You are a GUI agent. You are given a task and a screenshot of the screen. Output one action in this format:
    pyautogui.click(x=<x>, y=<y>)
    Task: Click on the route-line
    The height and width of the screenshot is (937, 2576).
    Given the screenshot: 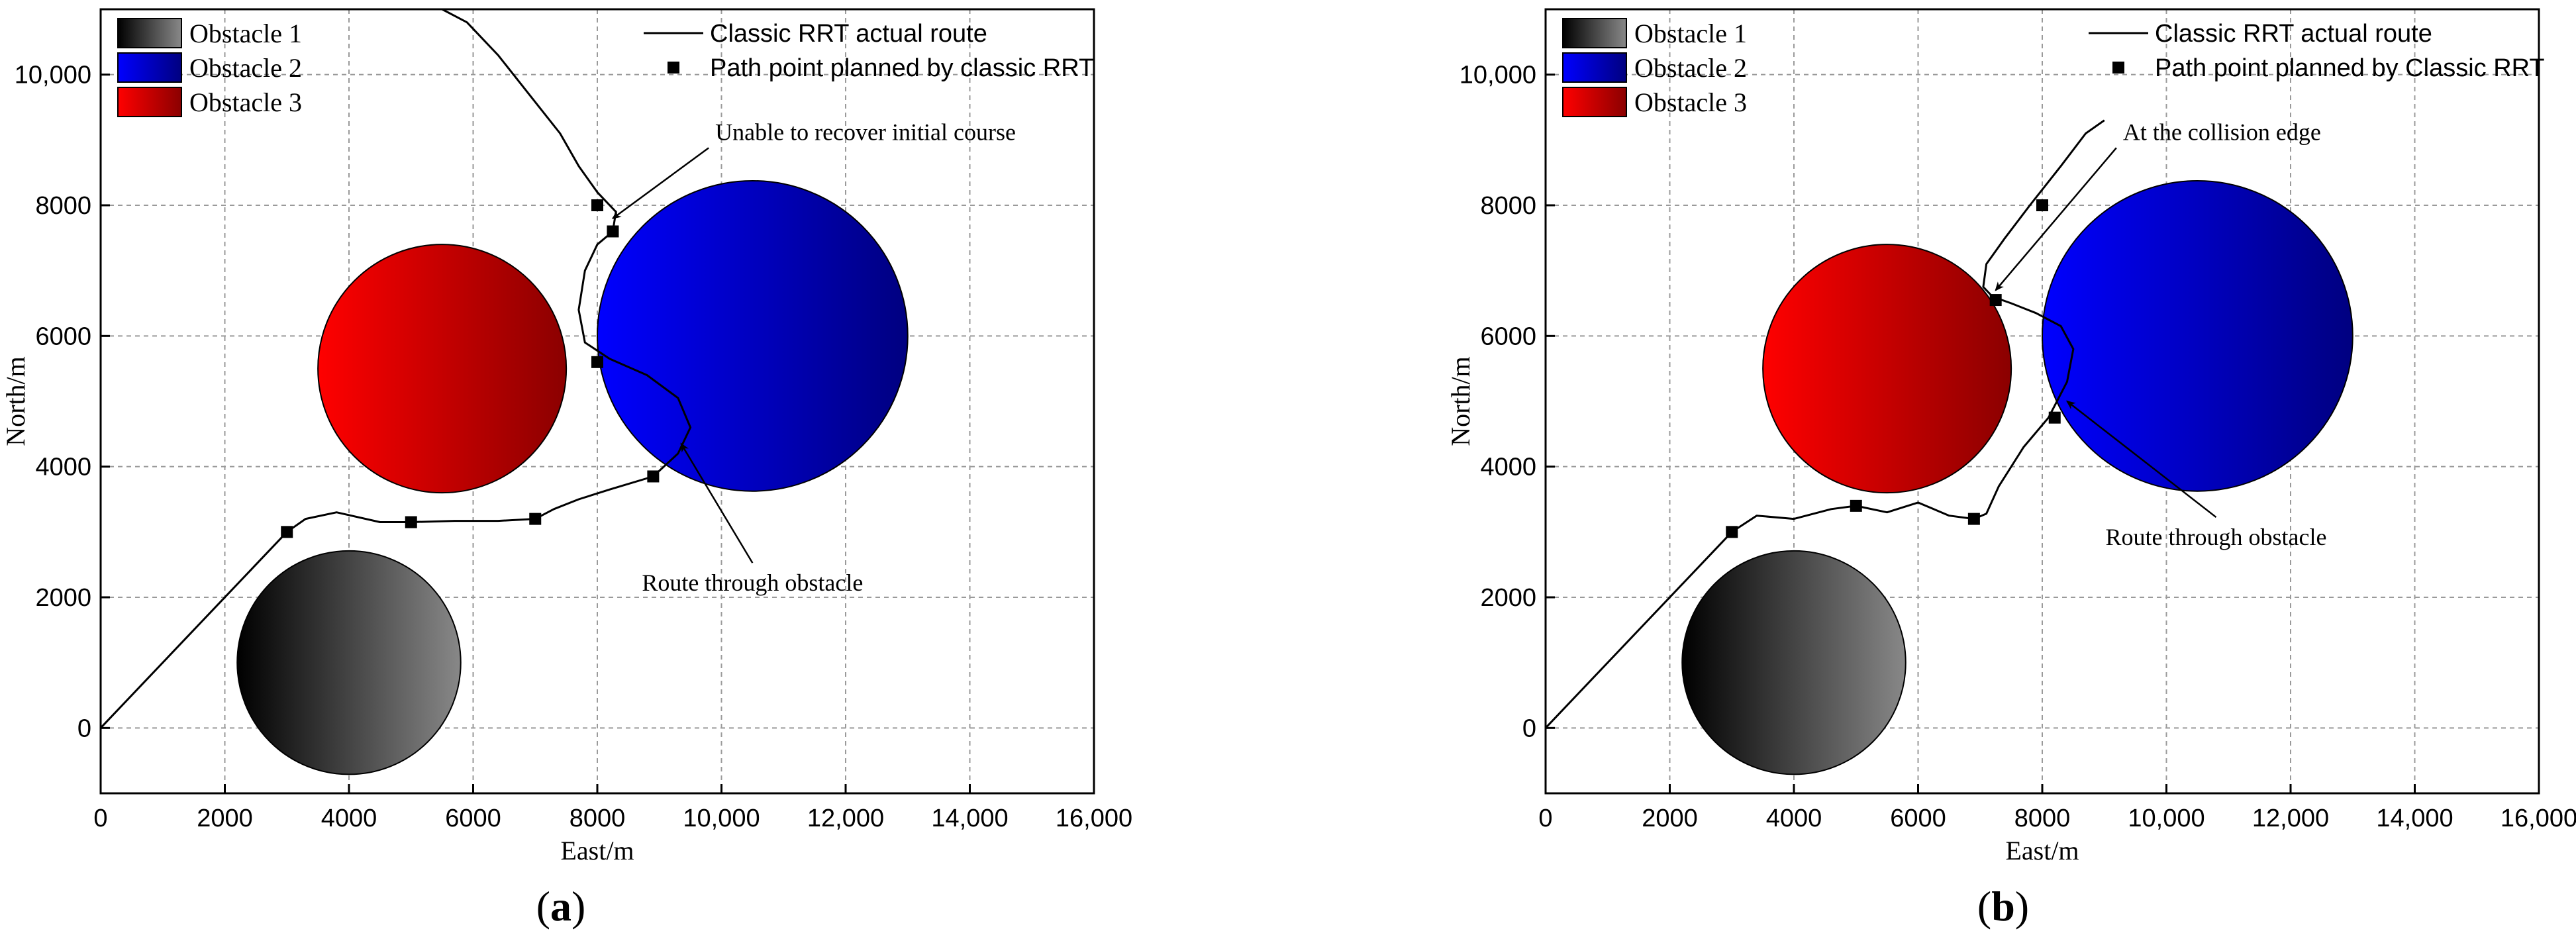 What is the action you would take?
    pyautogui.click(x=1824, y=424)
    